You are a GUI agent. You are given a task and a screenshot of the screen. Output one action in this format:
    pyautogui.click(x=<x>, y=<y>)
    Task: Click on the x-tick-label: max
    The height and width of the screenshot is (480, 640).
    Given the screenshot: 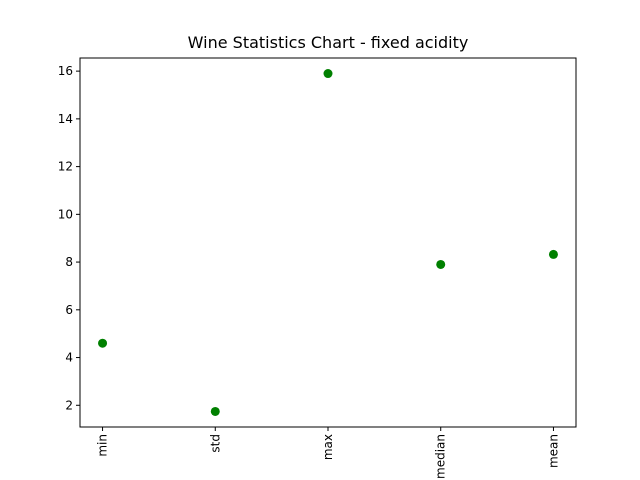 What is the action you would take?
    pyautogui.click(x=328, y=447)
    